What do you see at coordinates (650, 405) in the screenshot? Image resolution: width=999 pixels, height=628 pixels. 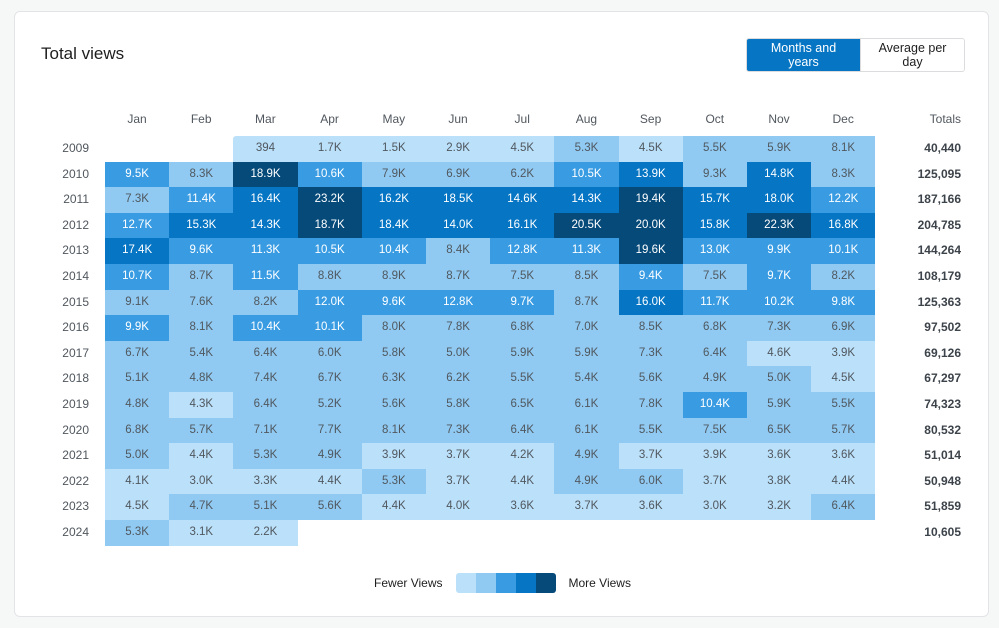 I see `heatmap-cell: 7.8K` at bounding box center [650, 405].